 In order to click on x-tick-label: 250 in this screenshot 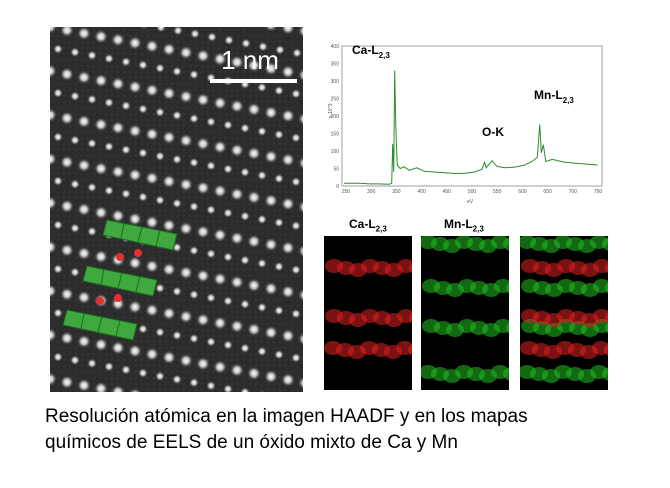, I will do `click(346, 192)`.